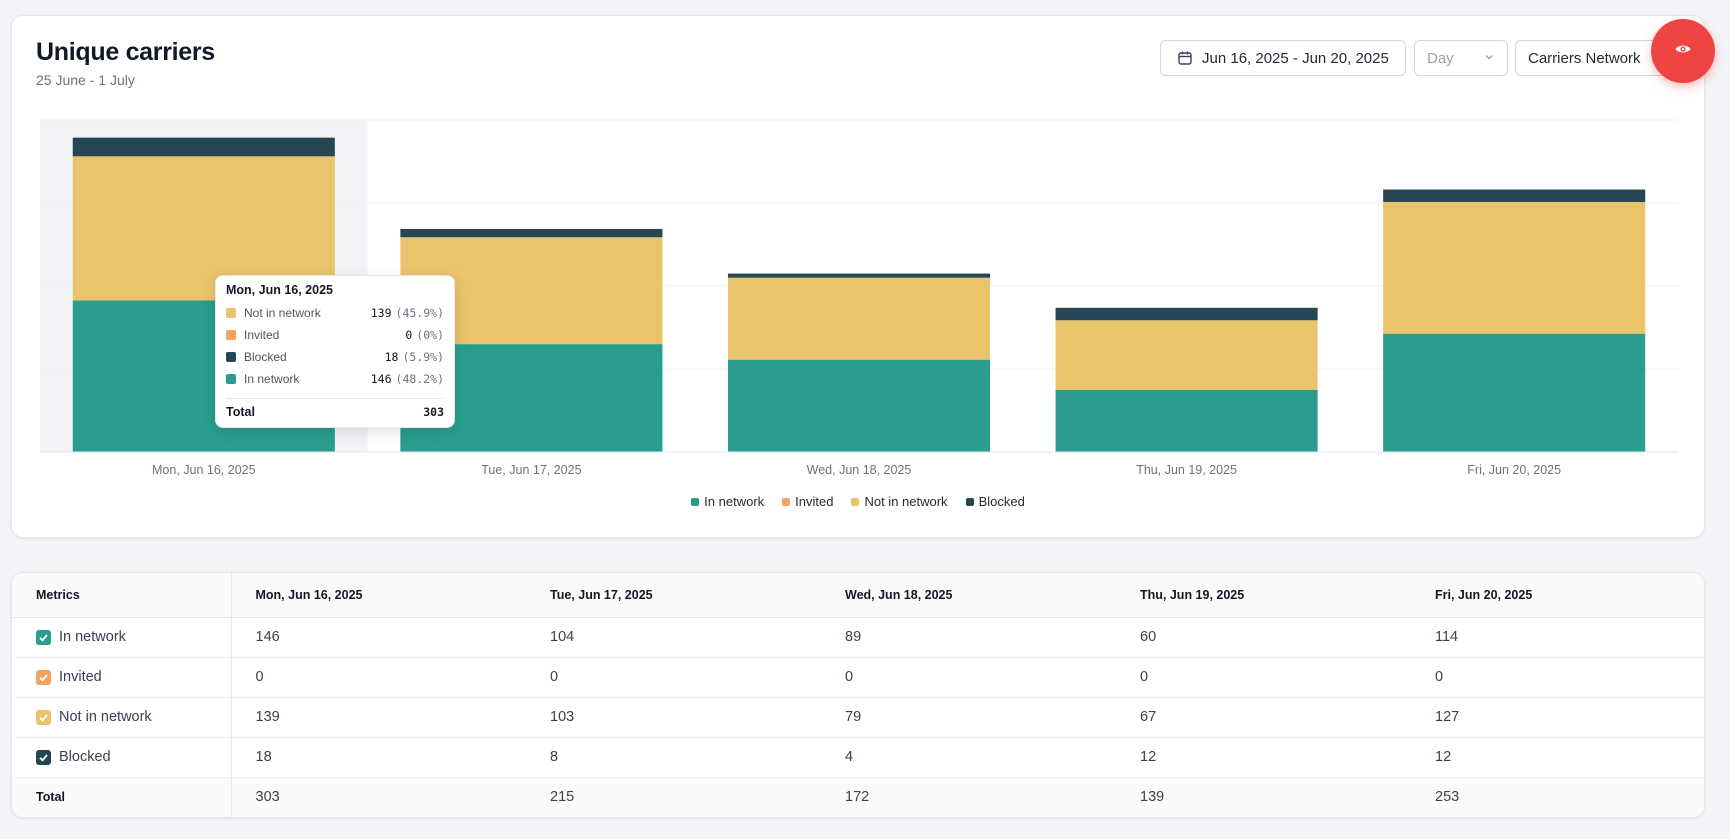 The height and width of the screenshot is (839, 1730). Describe the element at coordinates (1295, 58) in the screenshot. I see `date-range-label: Jun 16, 2025 - Jun 20, 2025` at that location.